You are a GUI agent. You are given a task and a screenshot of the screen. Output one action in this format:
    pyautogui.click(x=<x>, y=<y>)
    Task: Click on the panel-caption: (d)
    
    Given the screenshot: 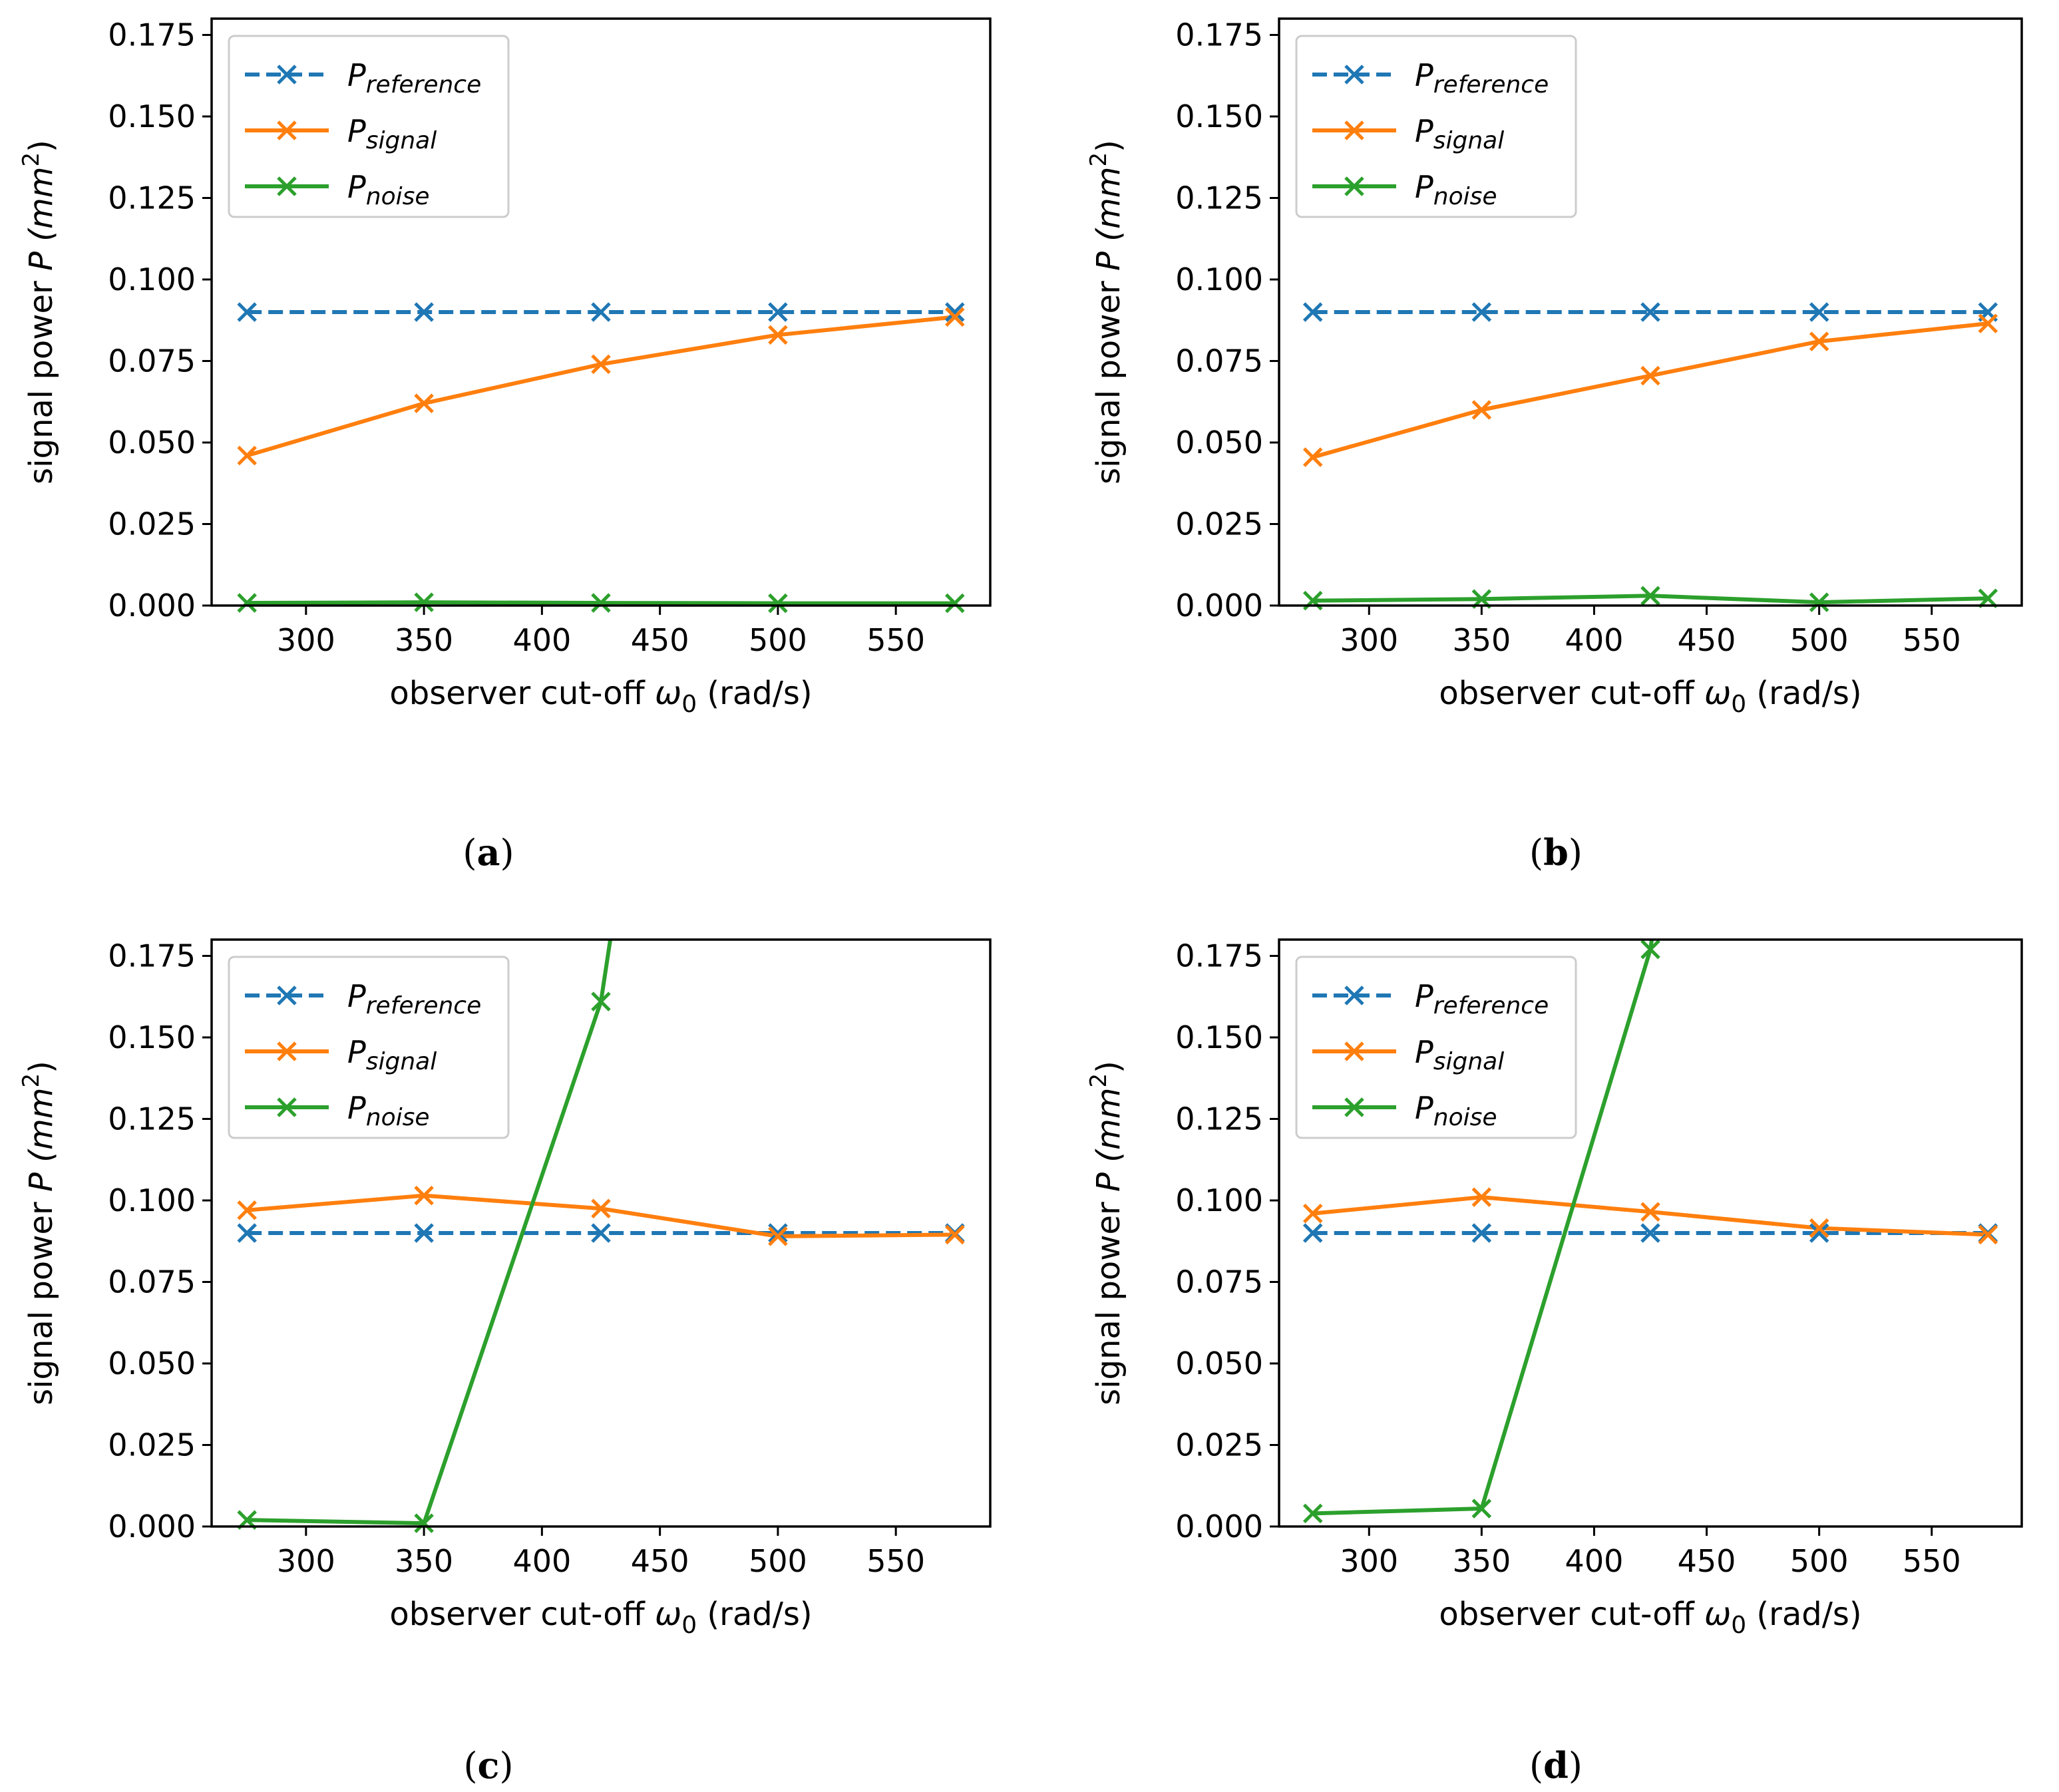 What is the action you would take?
    pyautogui.click(x=1556, y=1766)
    